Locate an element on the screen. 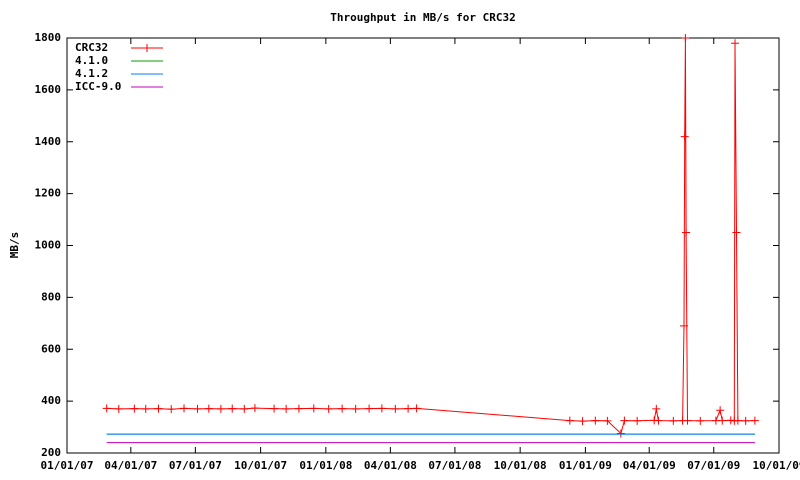 Image resolution: width=800 pixels, height=480 pixels. y-tick-label: 1400 is located at coordinates (48, 141).